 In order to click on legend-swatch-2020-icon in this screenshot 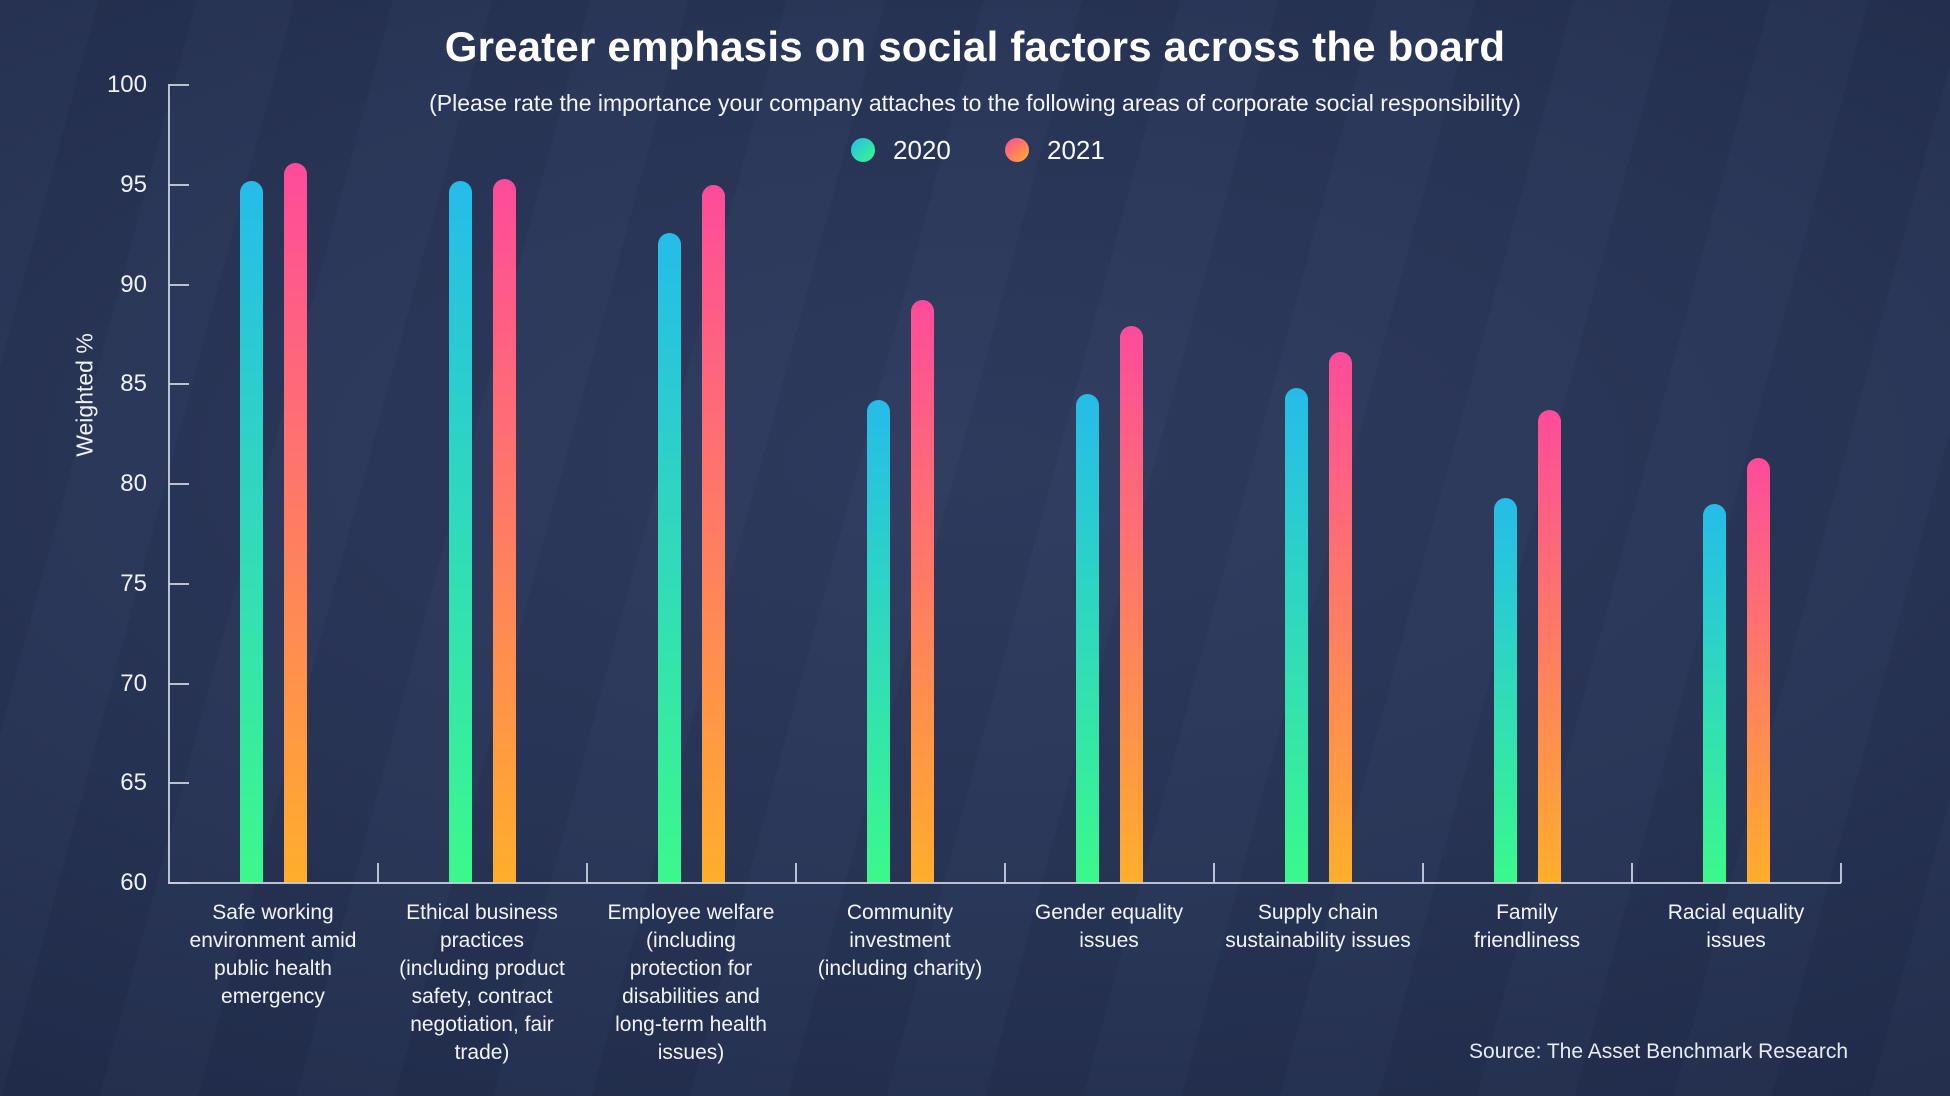, I will do `click(863, 150)`.